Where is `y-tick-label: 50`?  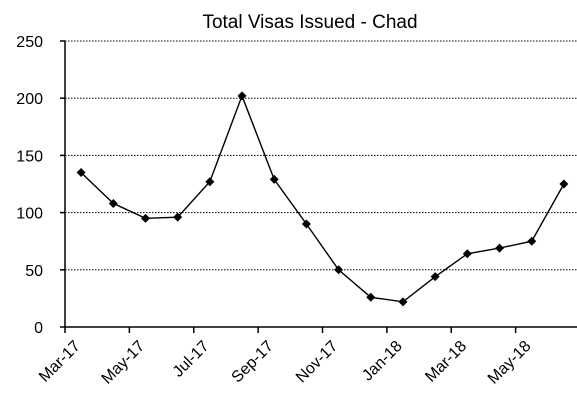
y-tick-label: 50 is located at coordinates (34, 271).